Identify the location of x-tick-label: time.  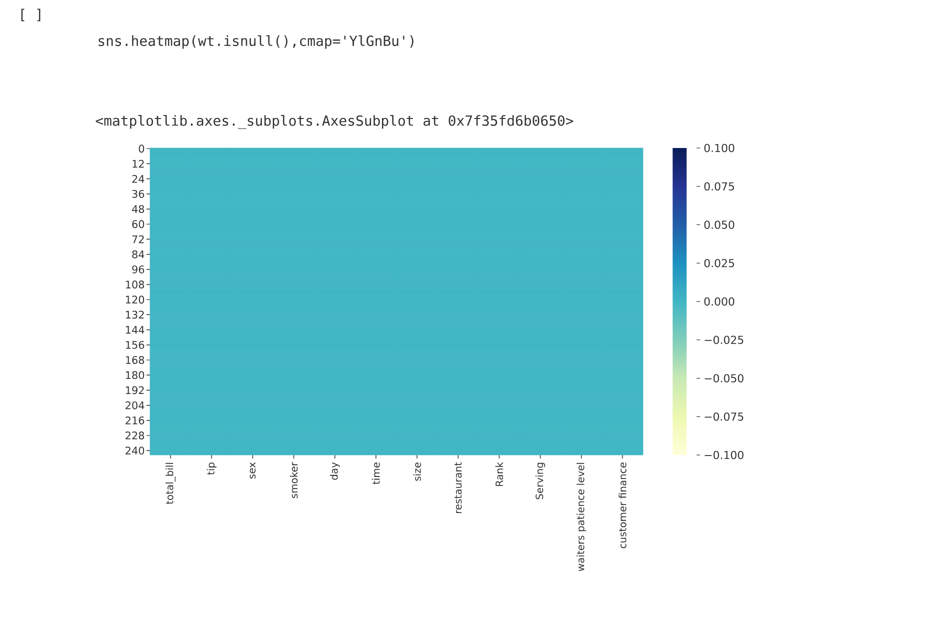
(376, 473).